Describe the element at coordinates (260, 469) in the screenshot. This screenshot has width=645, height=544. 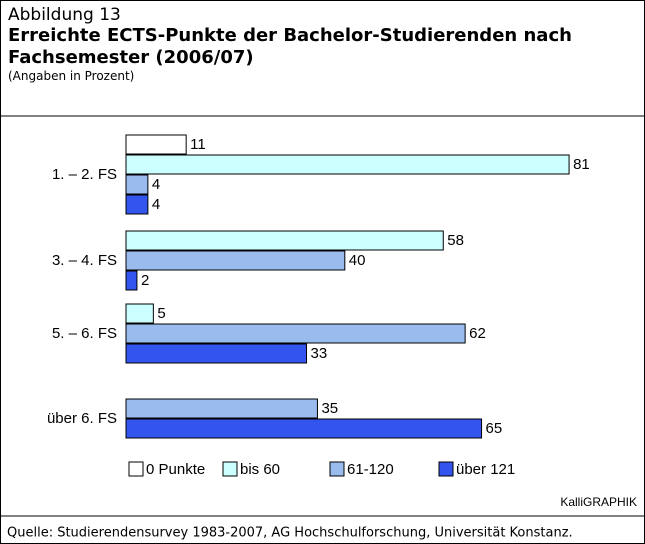
I see `legend-label: bis 60` at that location.